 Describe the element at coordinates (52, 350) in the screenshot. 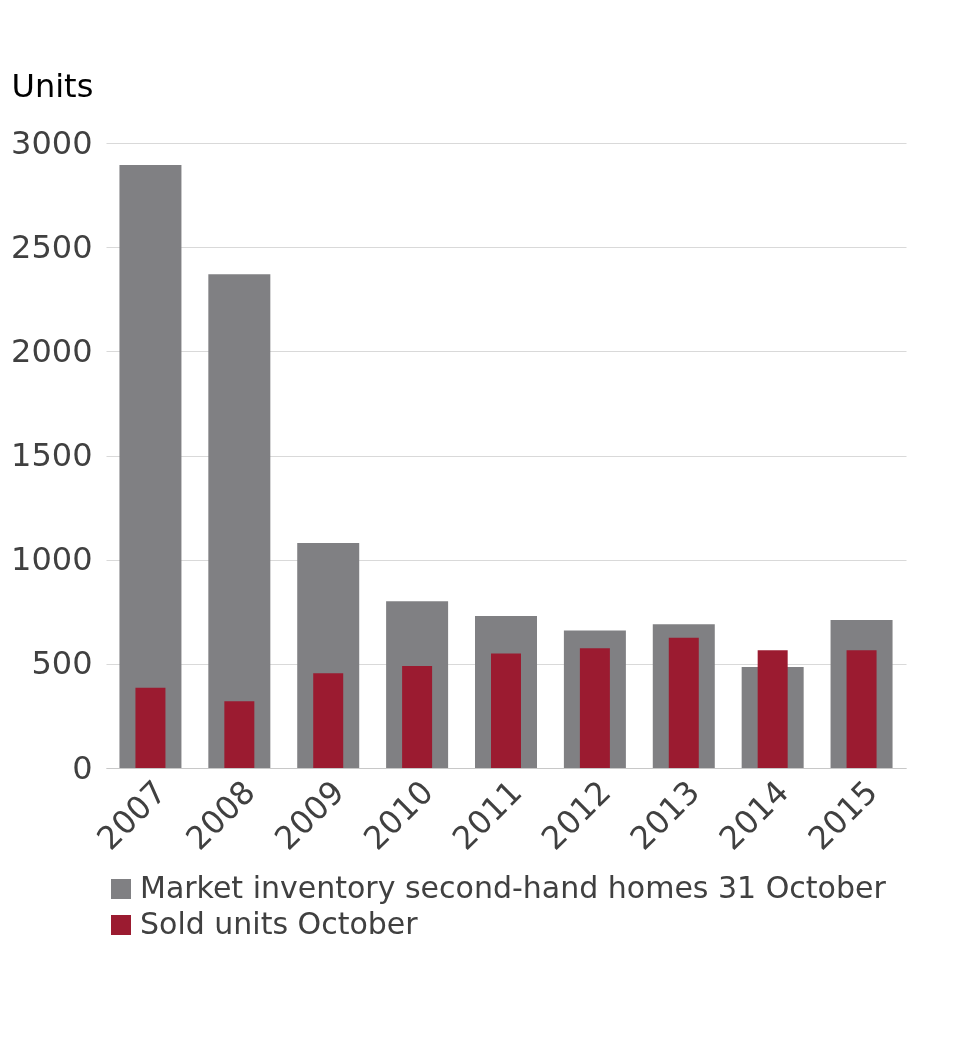

I see `y-tick-label: 2000` at that location.